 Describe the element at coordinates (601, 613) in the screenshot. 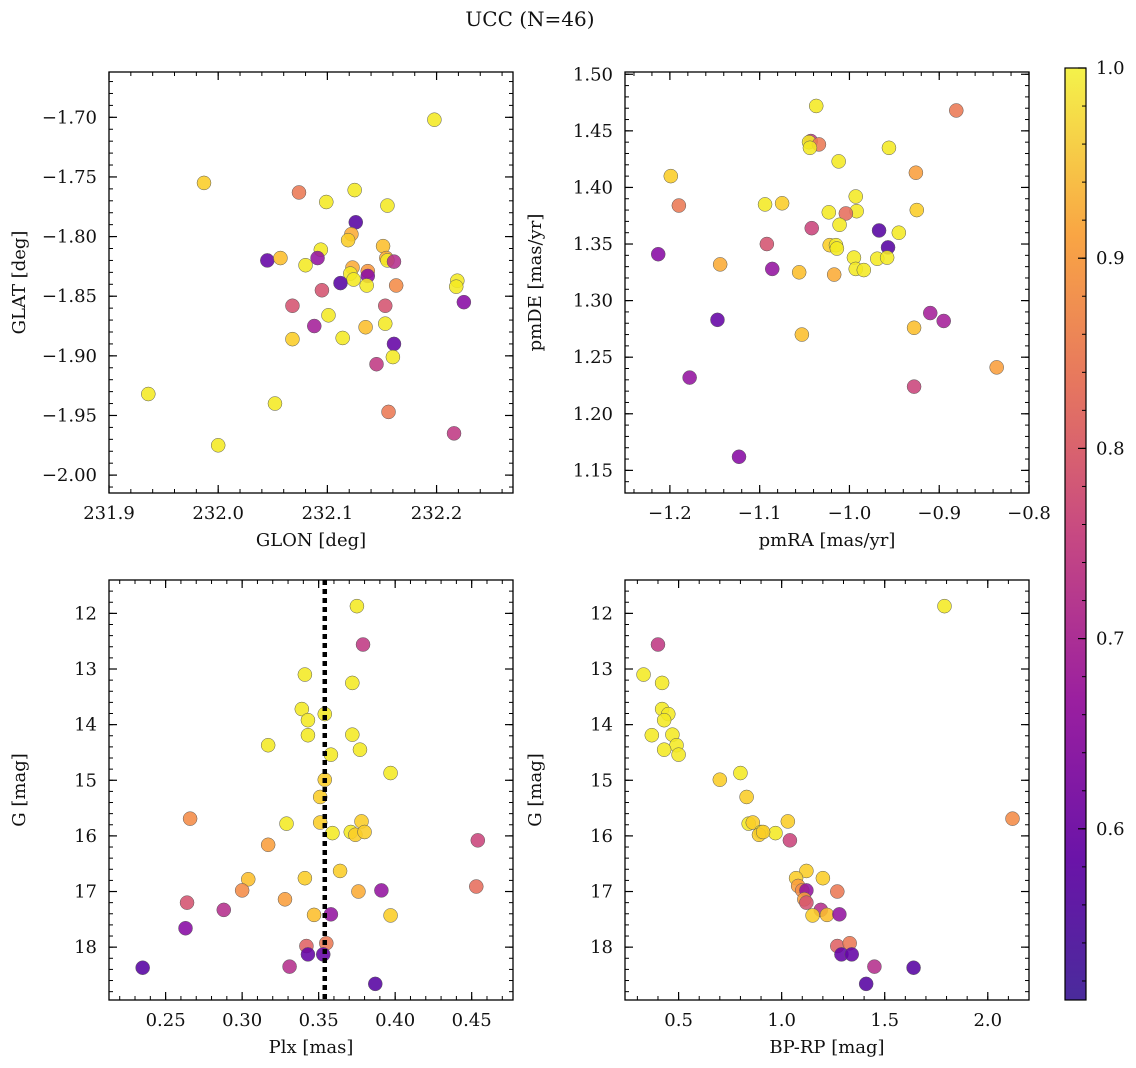

I see `y-tick-label: 12` at that location.